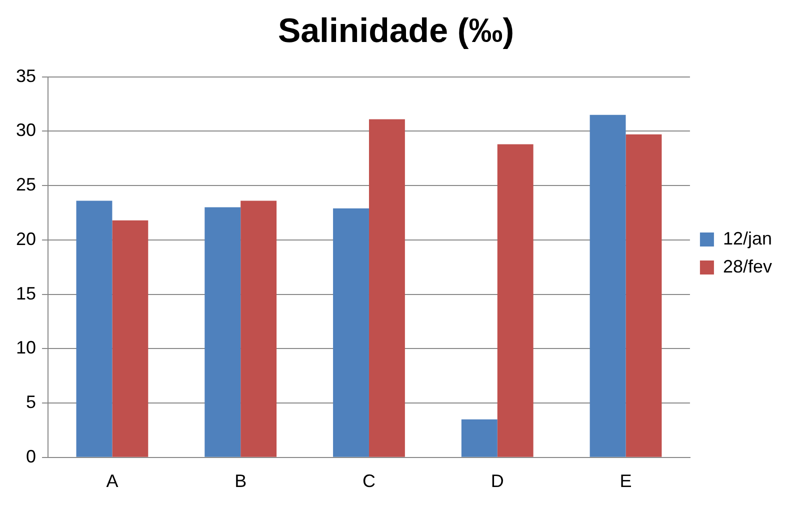 This screenshot has width=802, height=517. I want to click on y-tick-label: 5, so click(31, 402).